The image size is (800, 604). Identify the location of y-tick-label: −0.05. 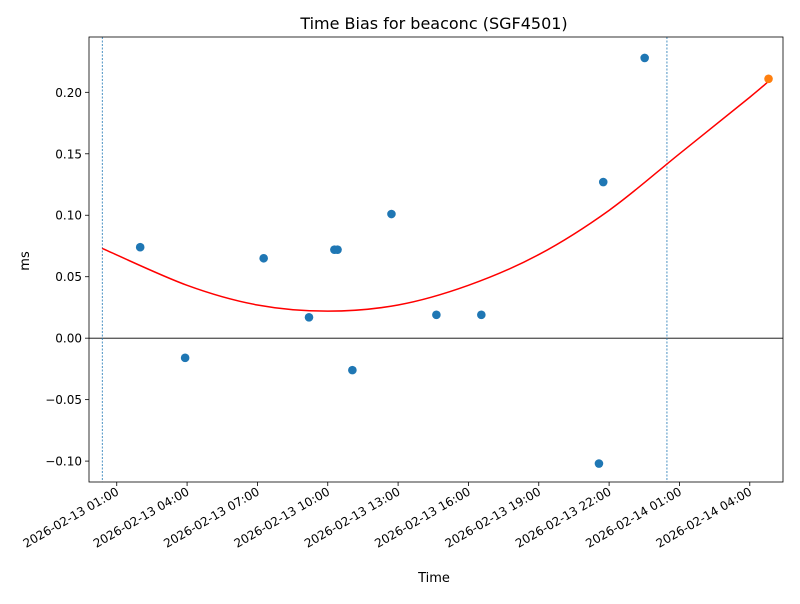
(63, 400).